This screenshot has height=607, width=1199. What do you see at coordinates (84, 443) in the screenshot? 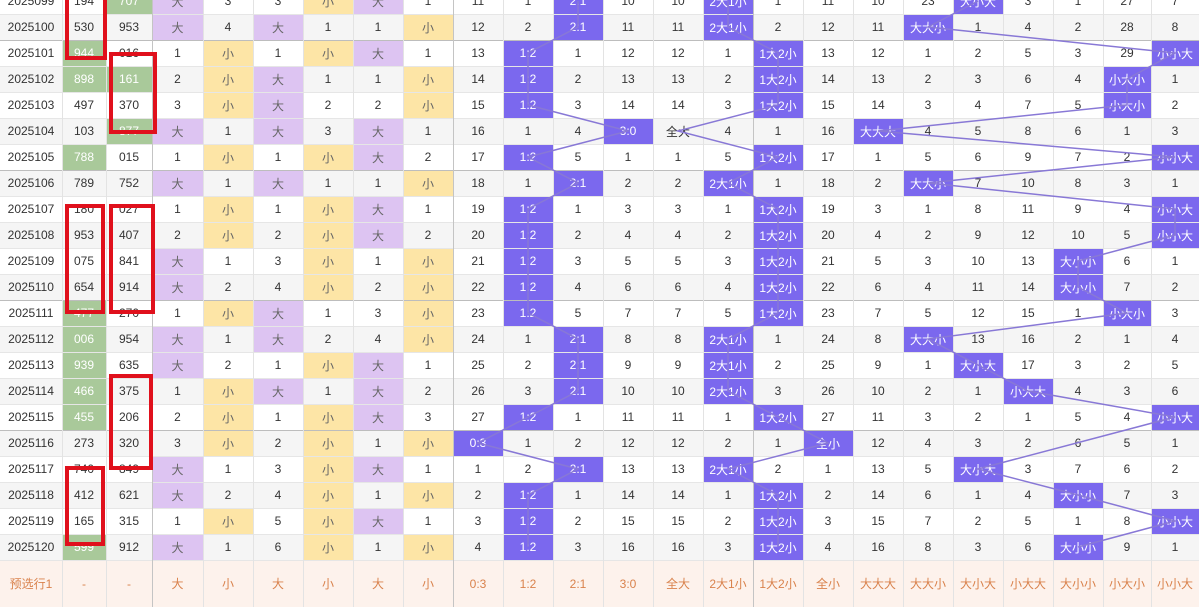
I see `draw-number-1: 273` at bounding box center [84, 443].